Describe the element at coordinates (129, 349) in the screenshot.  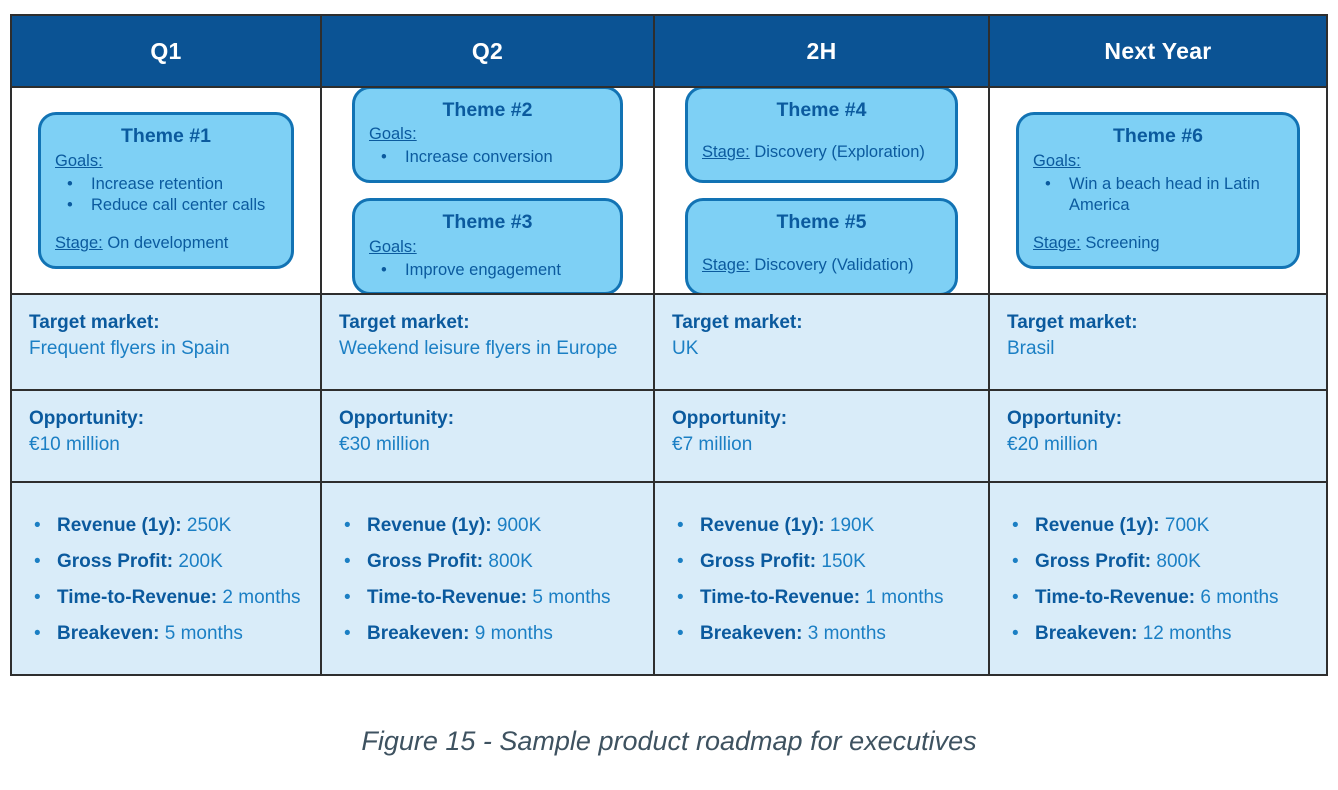
I see `target-market-value: Frequent flyers in Spain` at that location.